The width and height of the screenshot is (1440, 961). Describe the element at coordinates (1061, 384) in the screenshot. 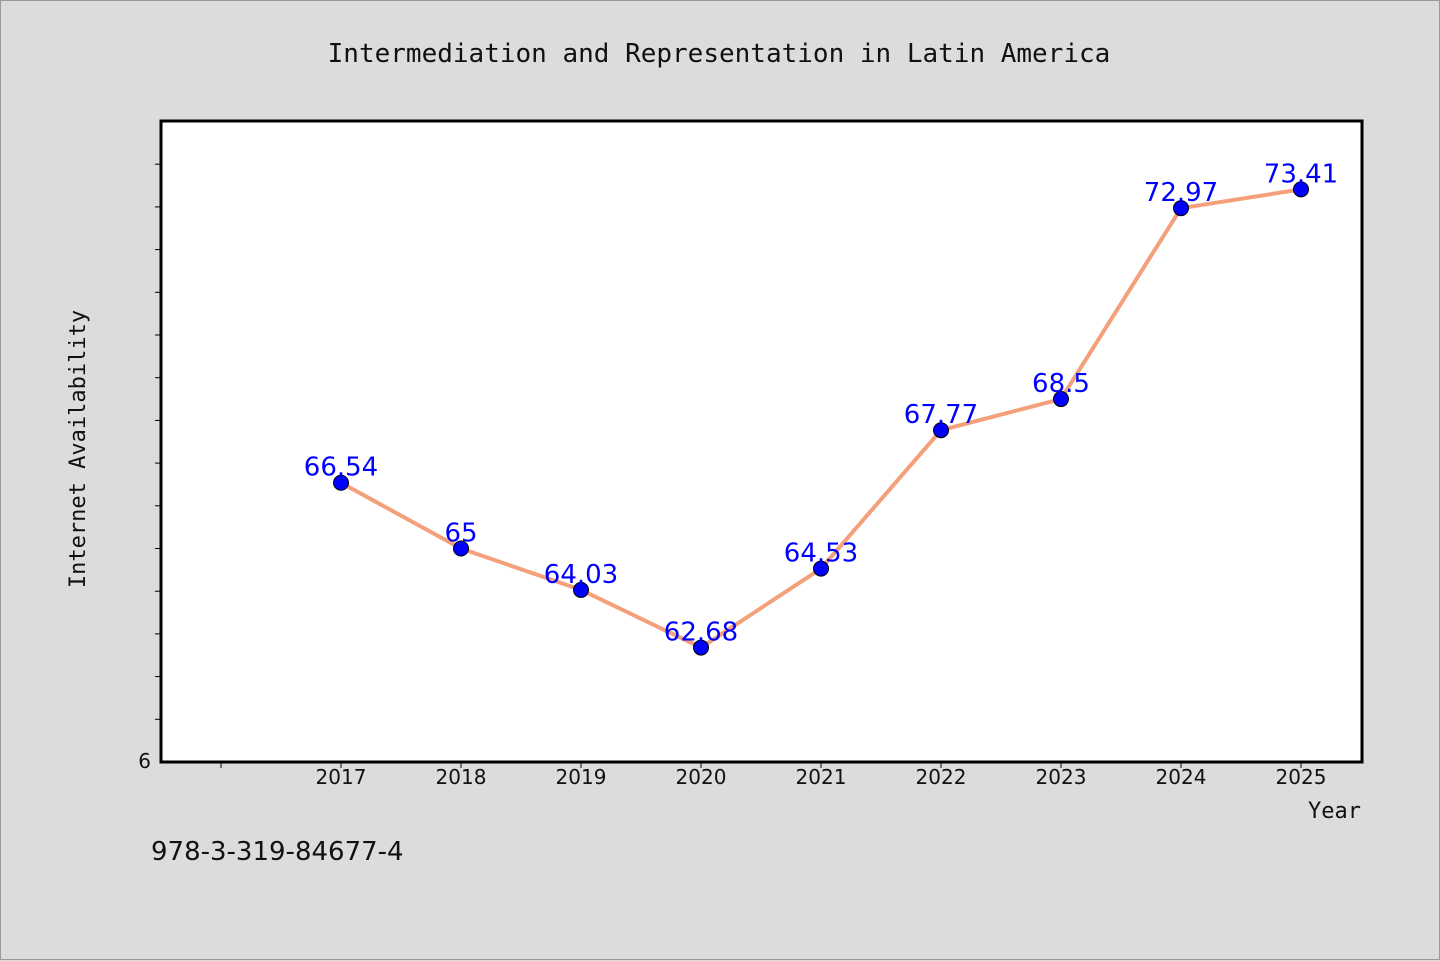

I see `data-label: 68.5` at that location.